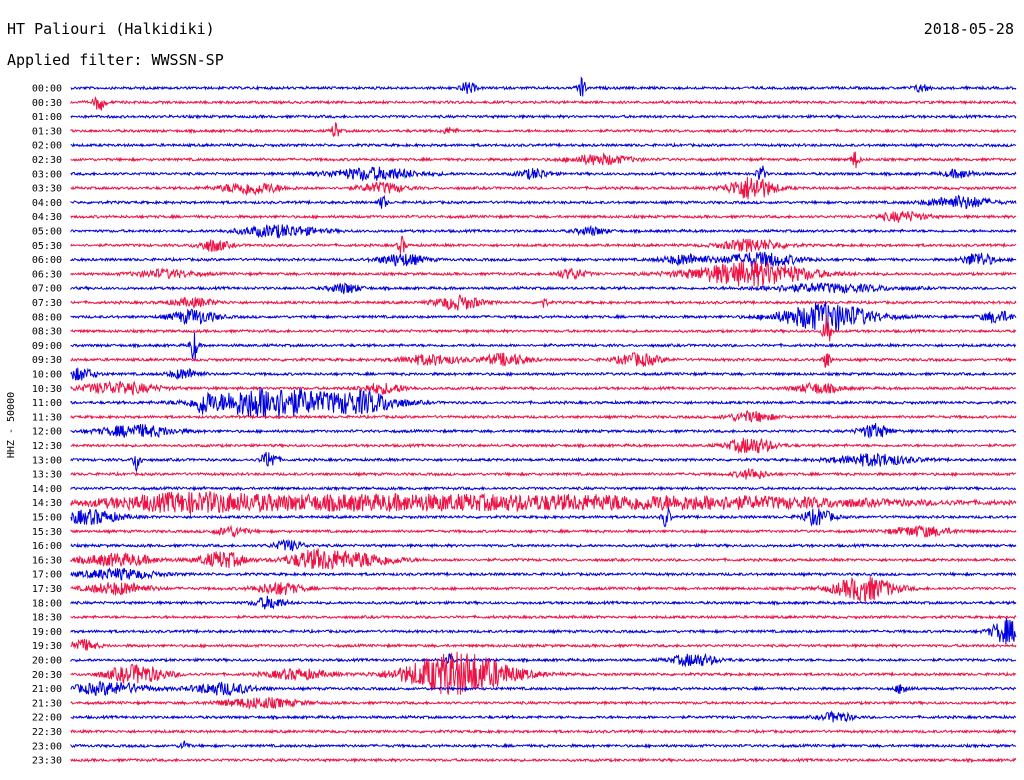 This screenshot has height=780, width=1024. What do you see at coordinates (47, 503) in the screenshot?
I see `time-label: 14:30` at bounding box center [47, 503].